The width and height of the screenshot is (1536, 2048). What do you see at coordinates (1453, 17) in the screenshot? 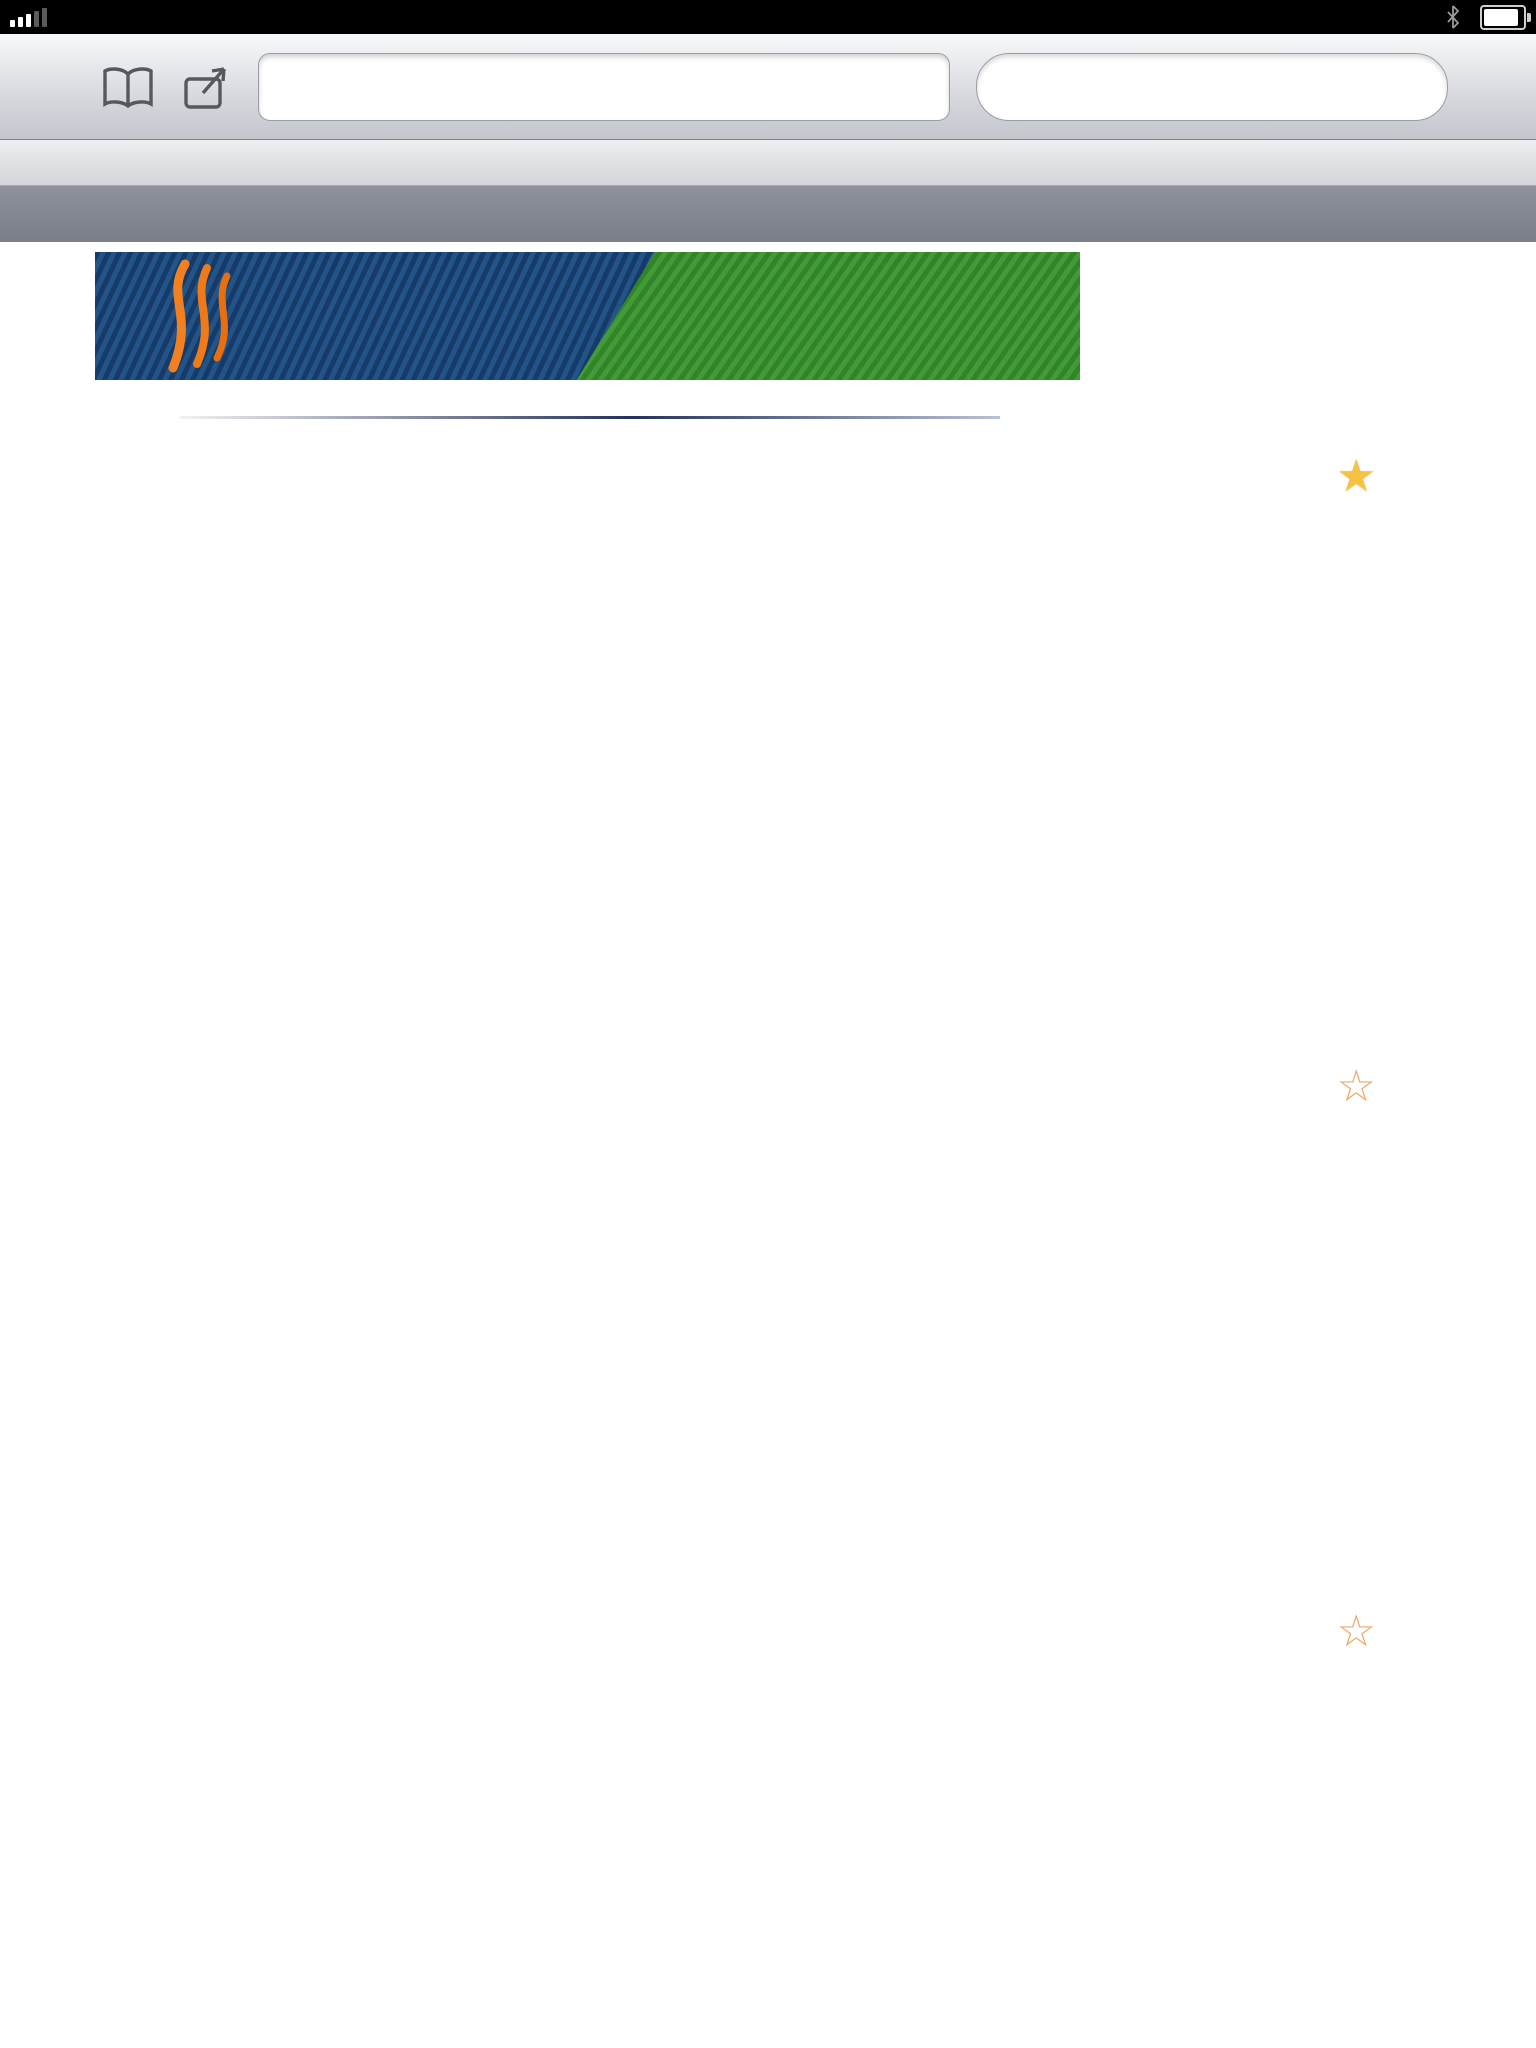
I see `bluetooth-icon` at bounding box center [1453, 17].